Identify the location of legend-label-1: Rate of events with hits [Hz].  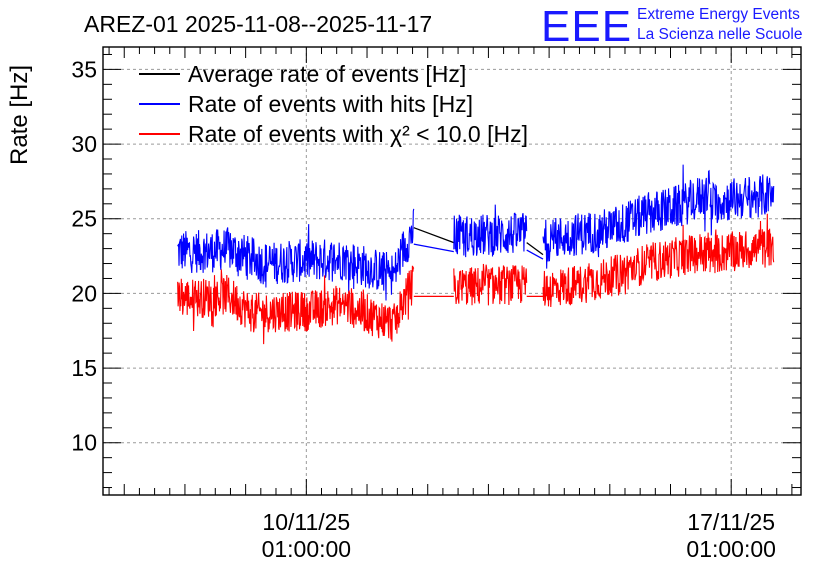
(330, 104).